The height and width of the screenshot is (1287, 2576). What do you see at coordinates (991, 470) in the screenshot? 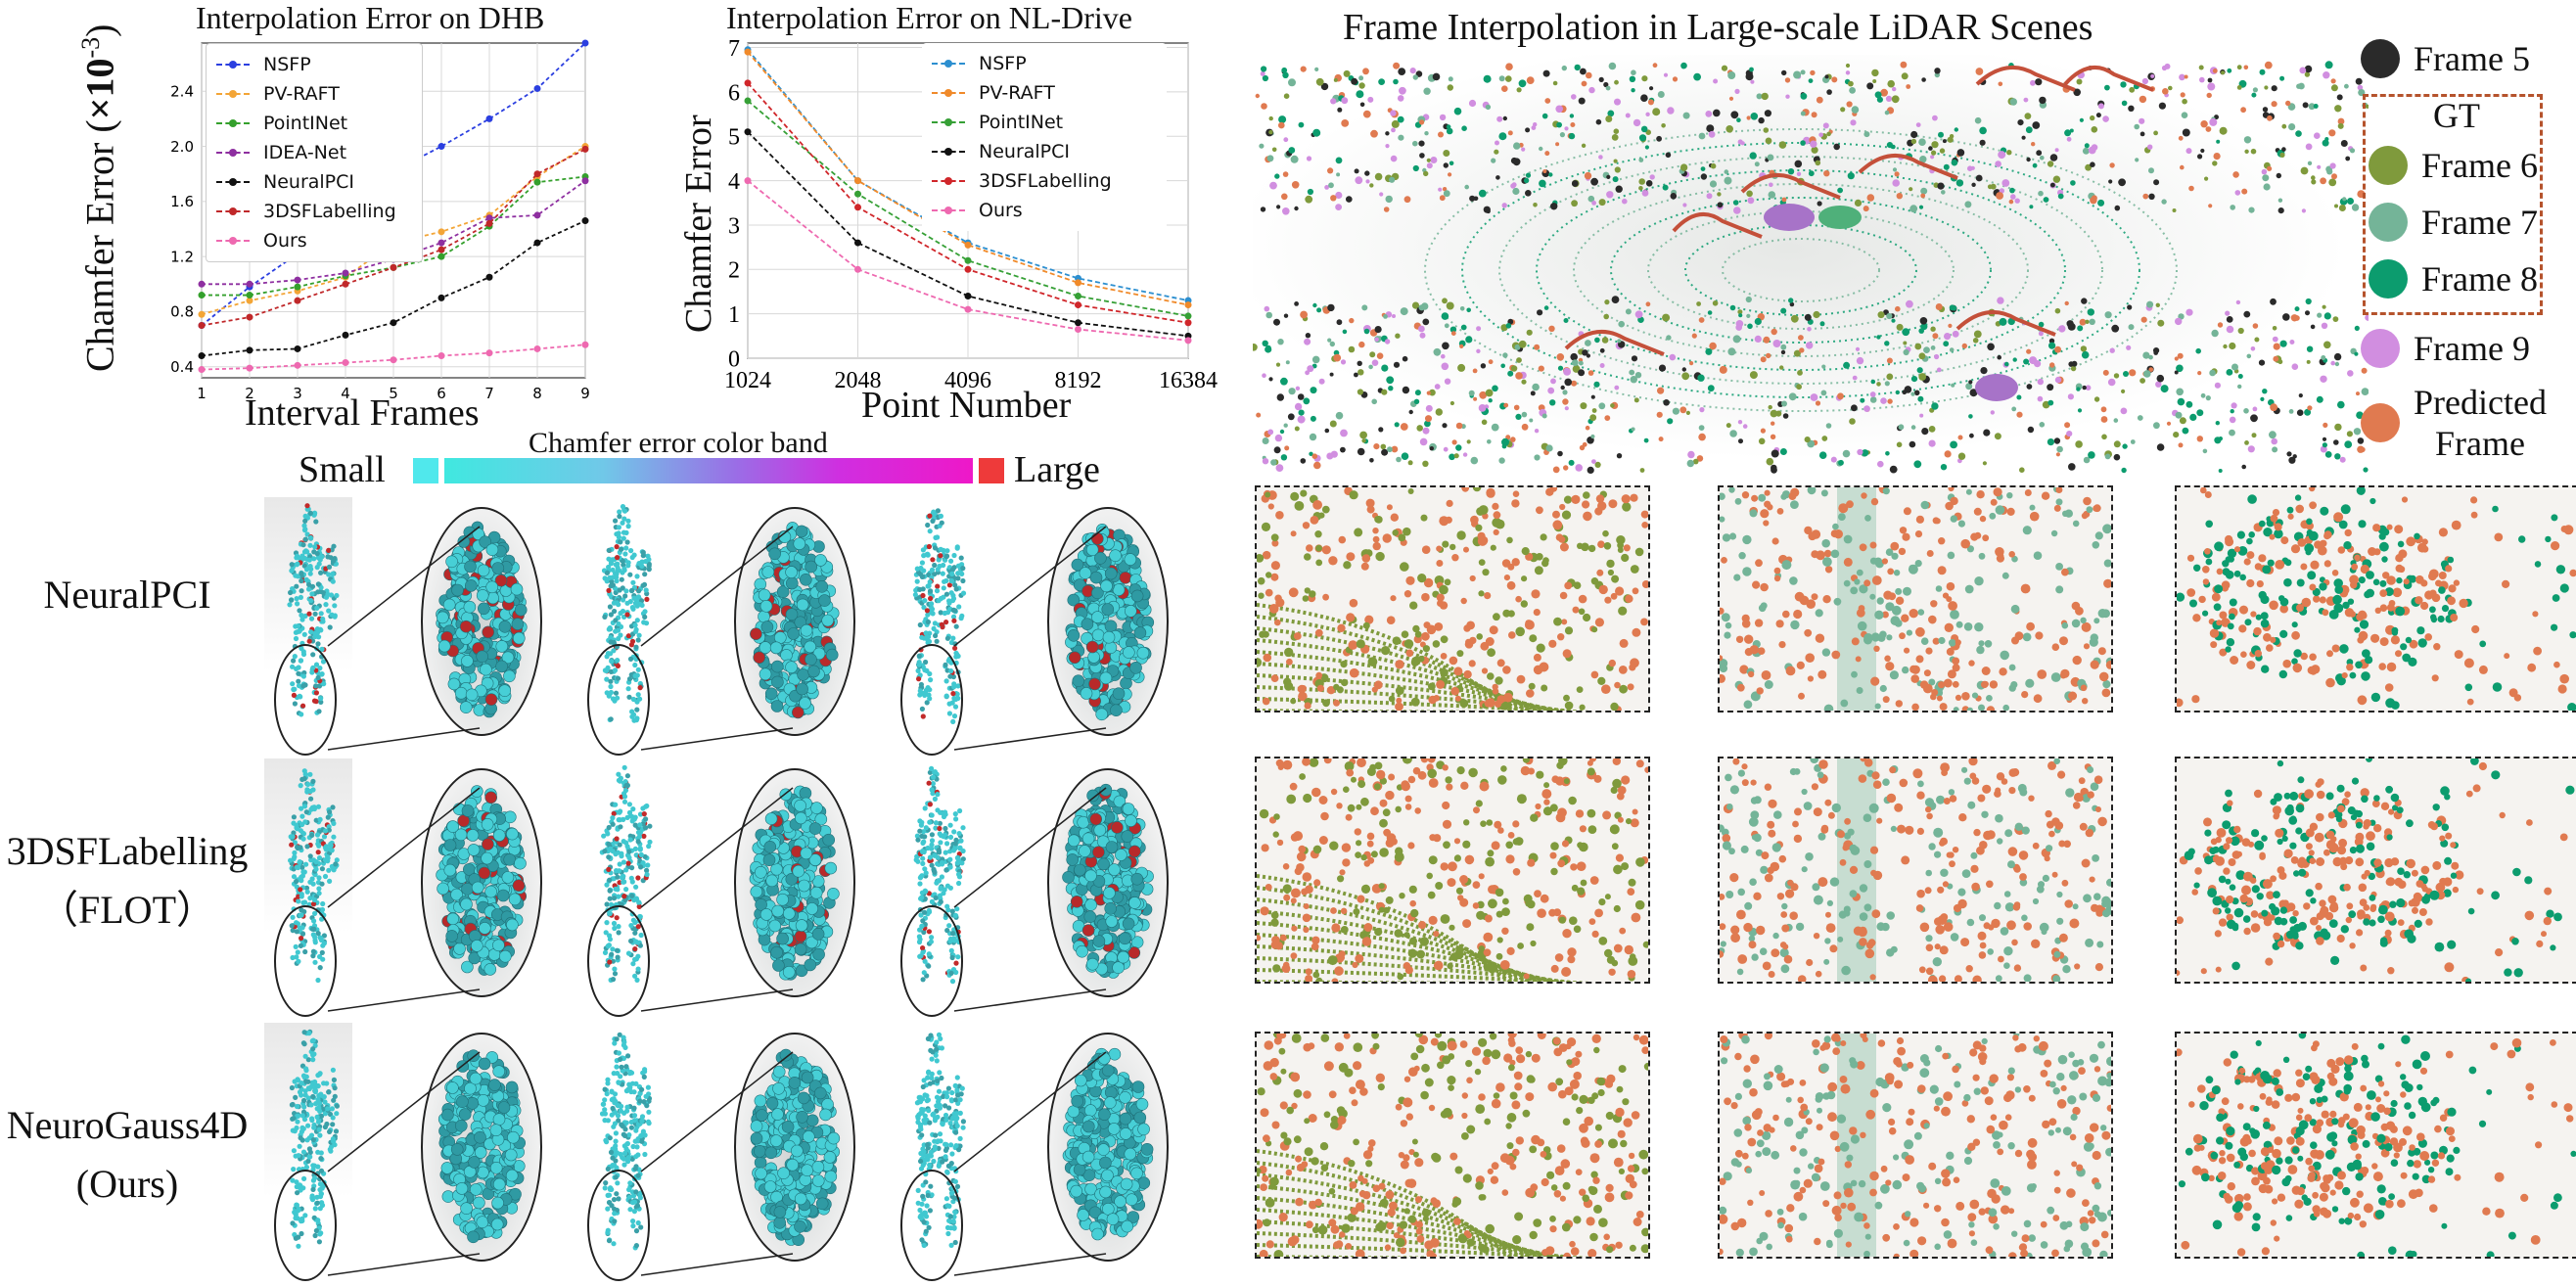
I see `color-band-large-swatch` at bounding box center [991, 470].